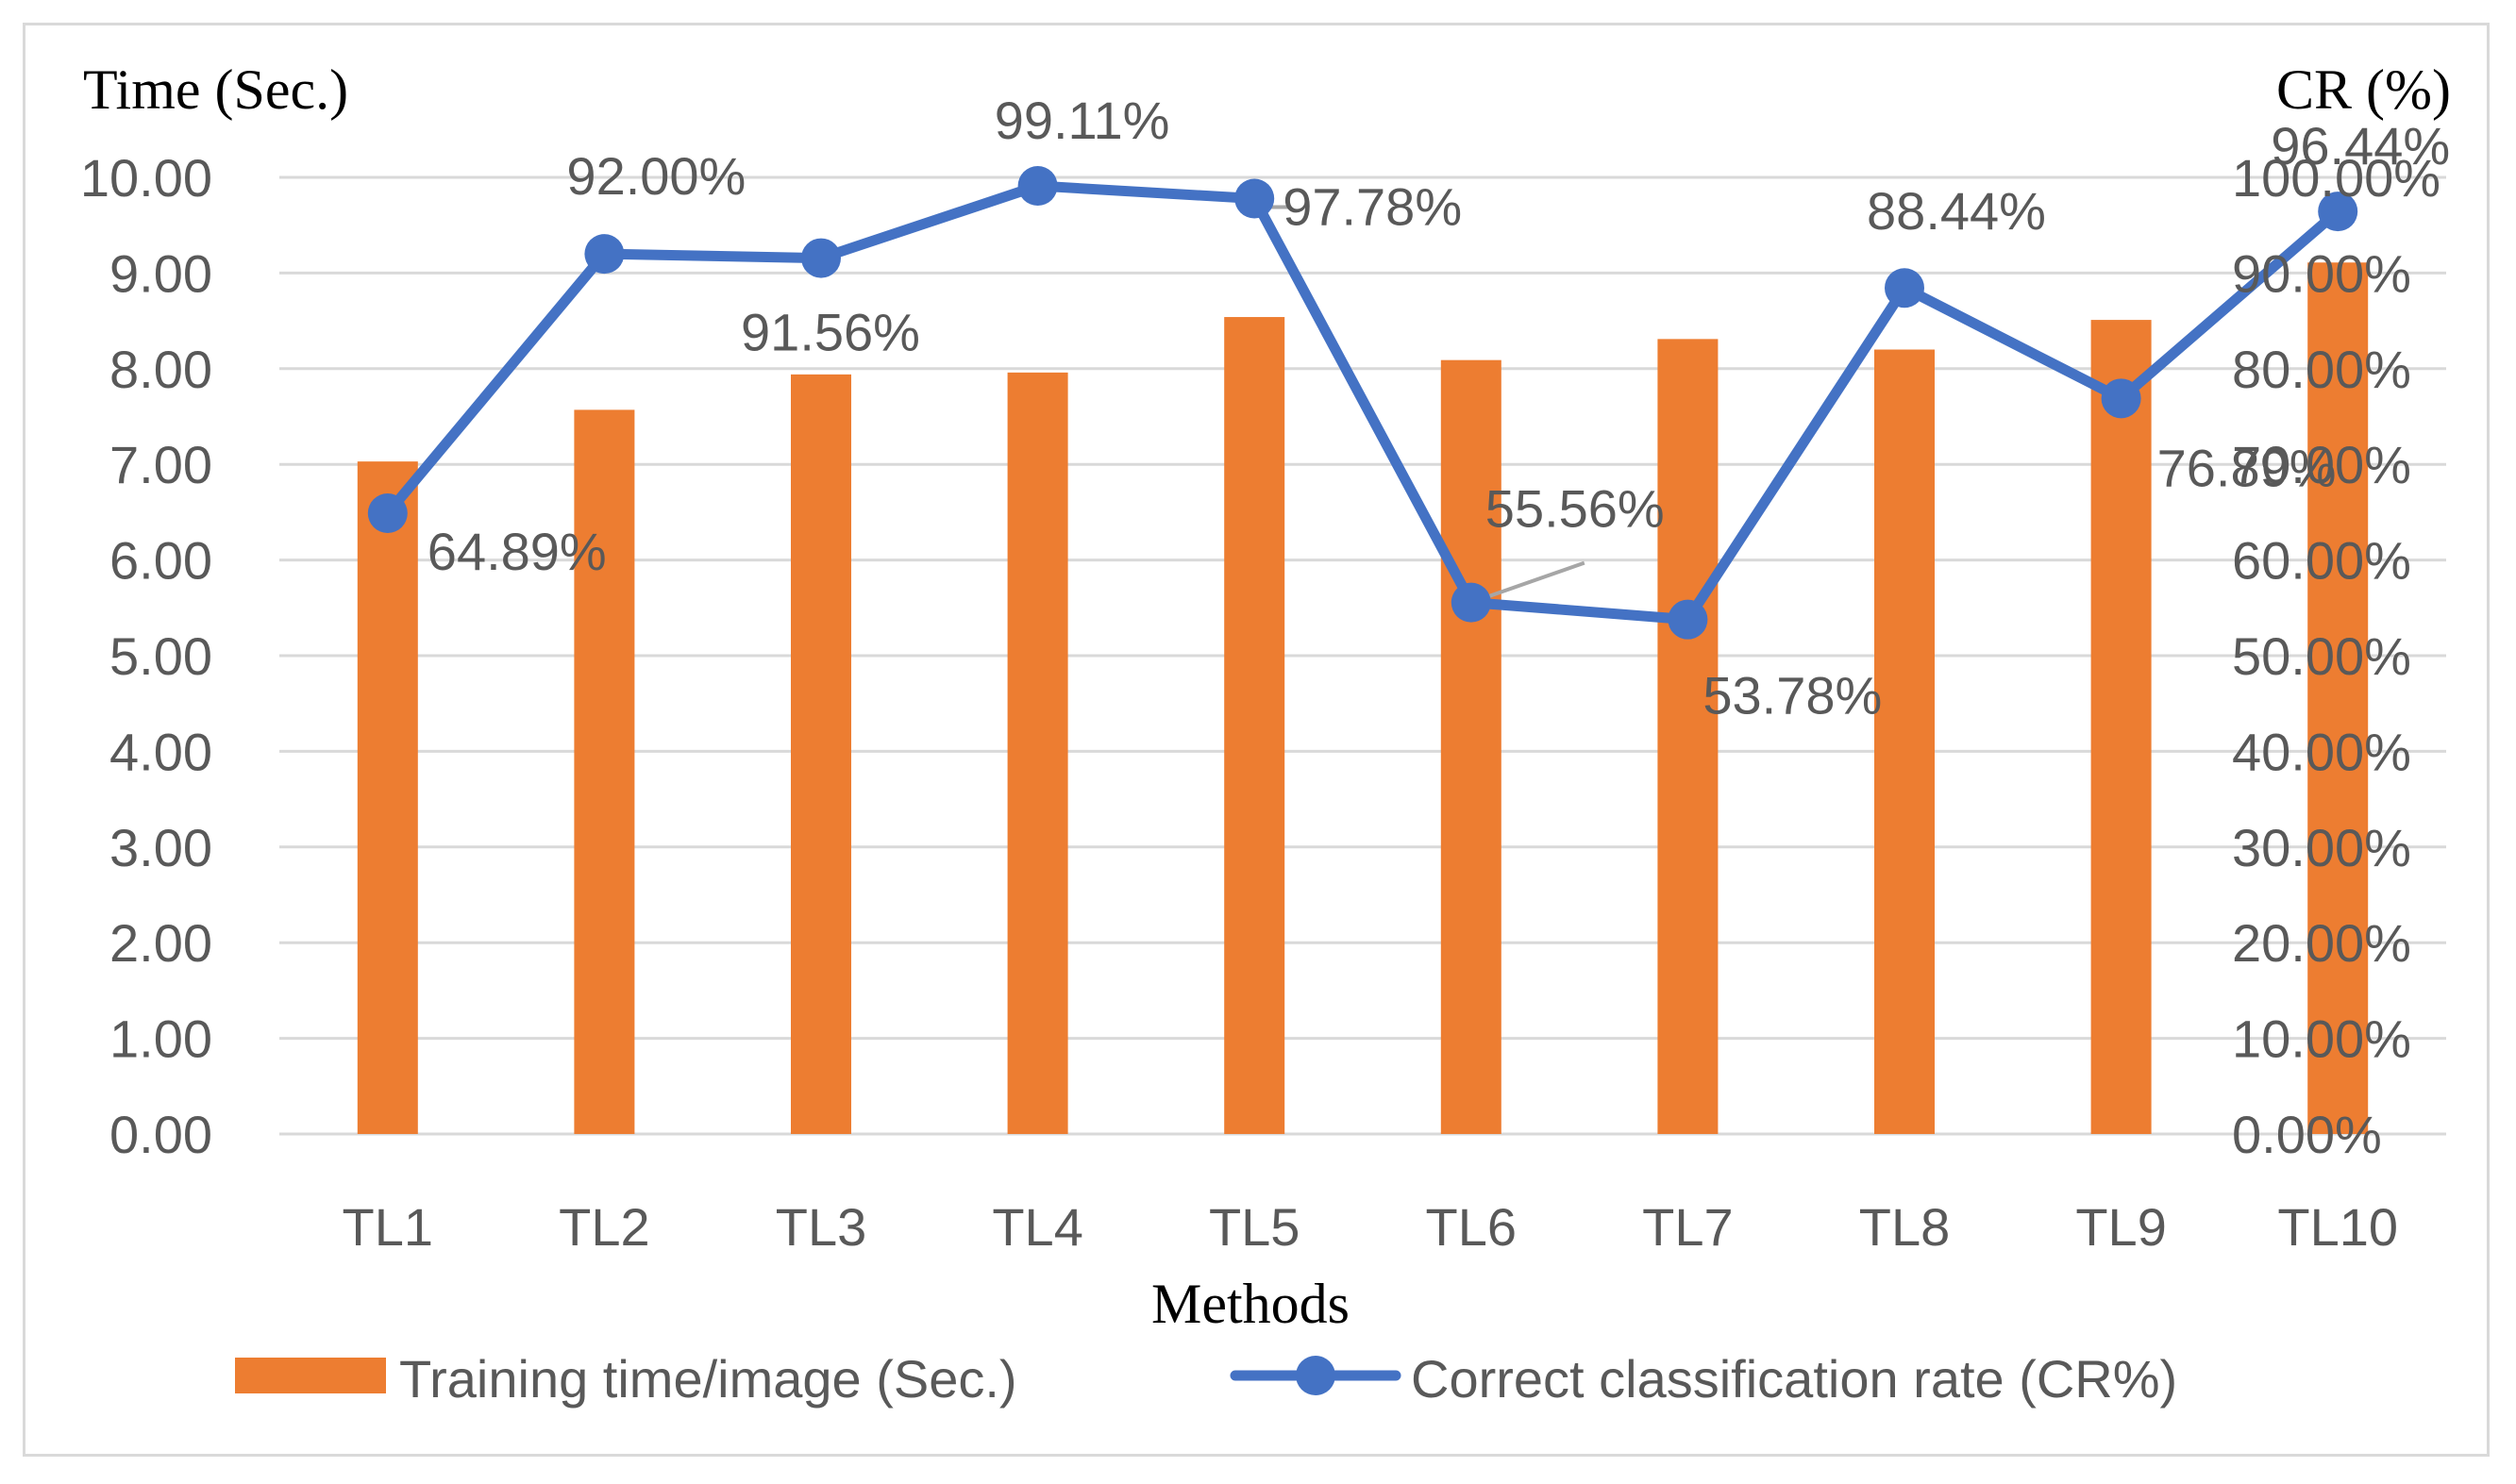 Image resolution: width=2516 pixels, height=1484 pixels. What do you see at coordinates (1688, 1227) in the screenshot?
I see `x-tick-label: TL7` at bounding box center [1688, 1227].